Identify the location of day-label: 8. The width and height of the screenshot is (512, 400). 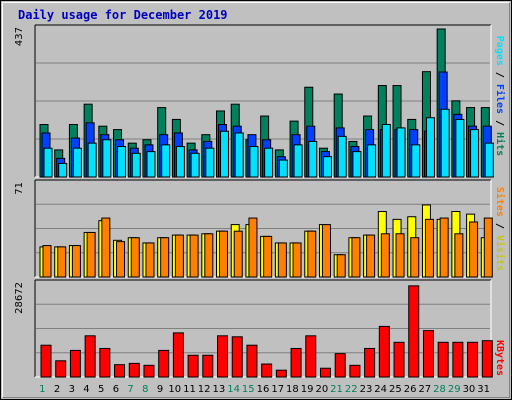
(145, 389).